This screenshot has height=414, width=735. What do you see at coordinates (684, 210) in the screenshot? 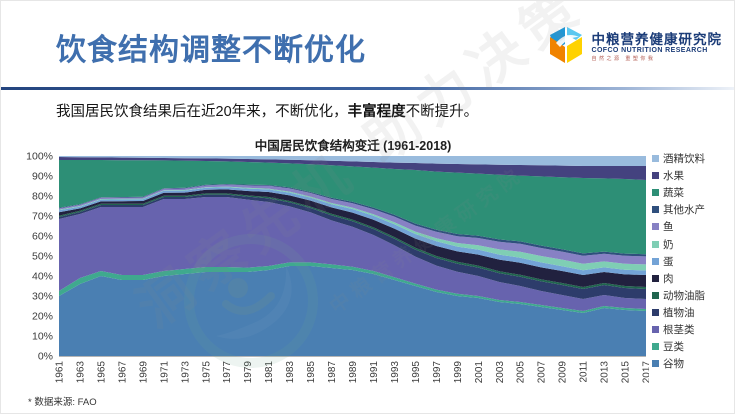
I see `legend-label-other-aquatic: 其他水产` at bounding box center [684, 210].